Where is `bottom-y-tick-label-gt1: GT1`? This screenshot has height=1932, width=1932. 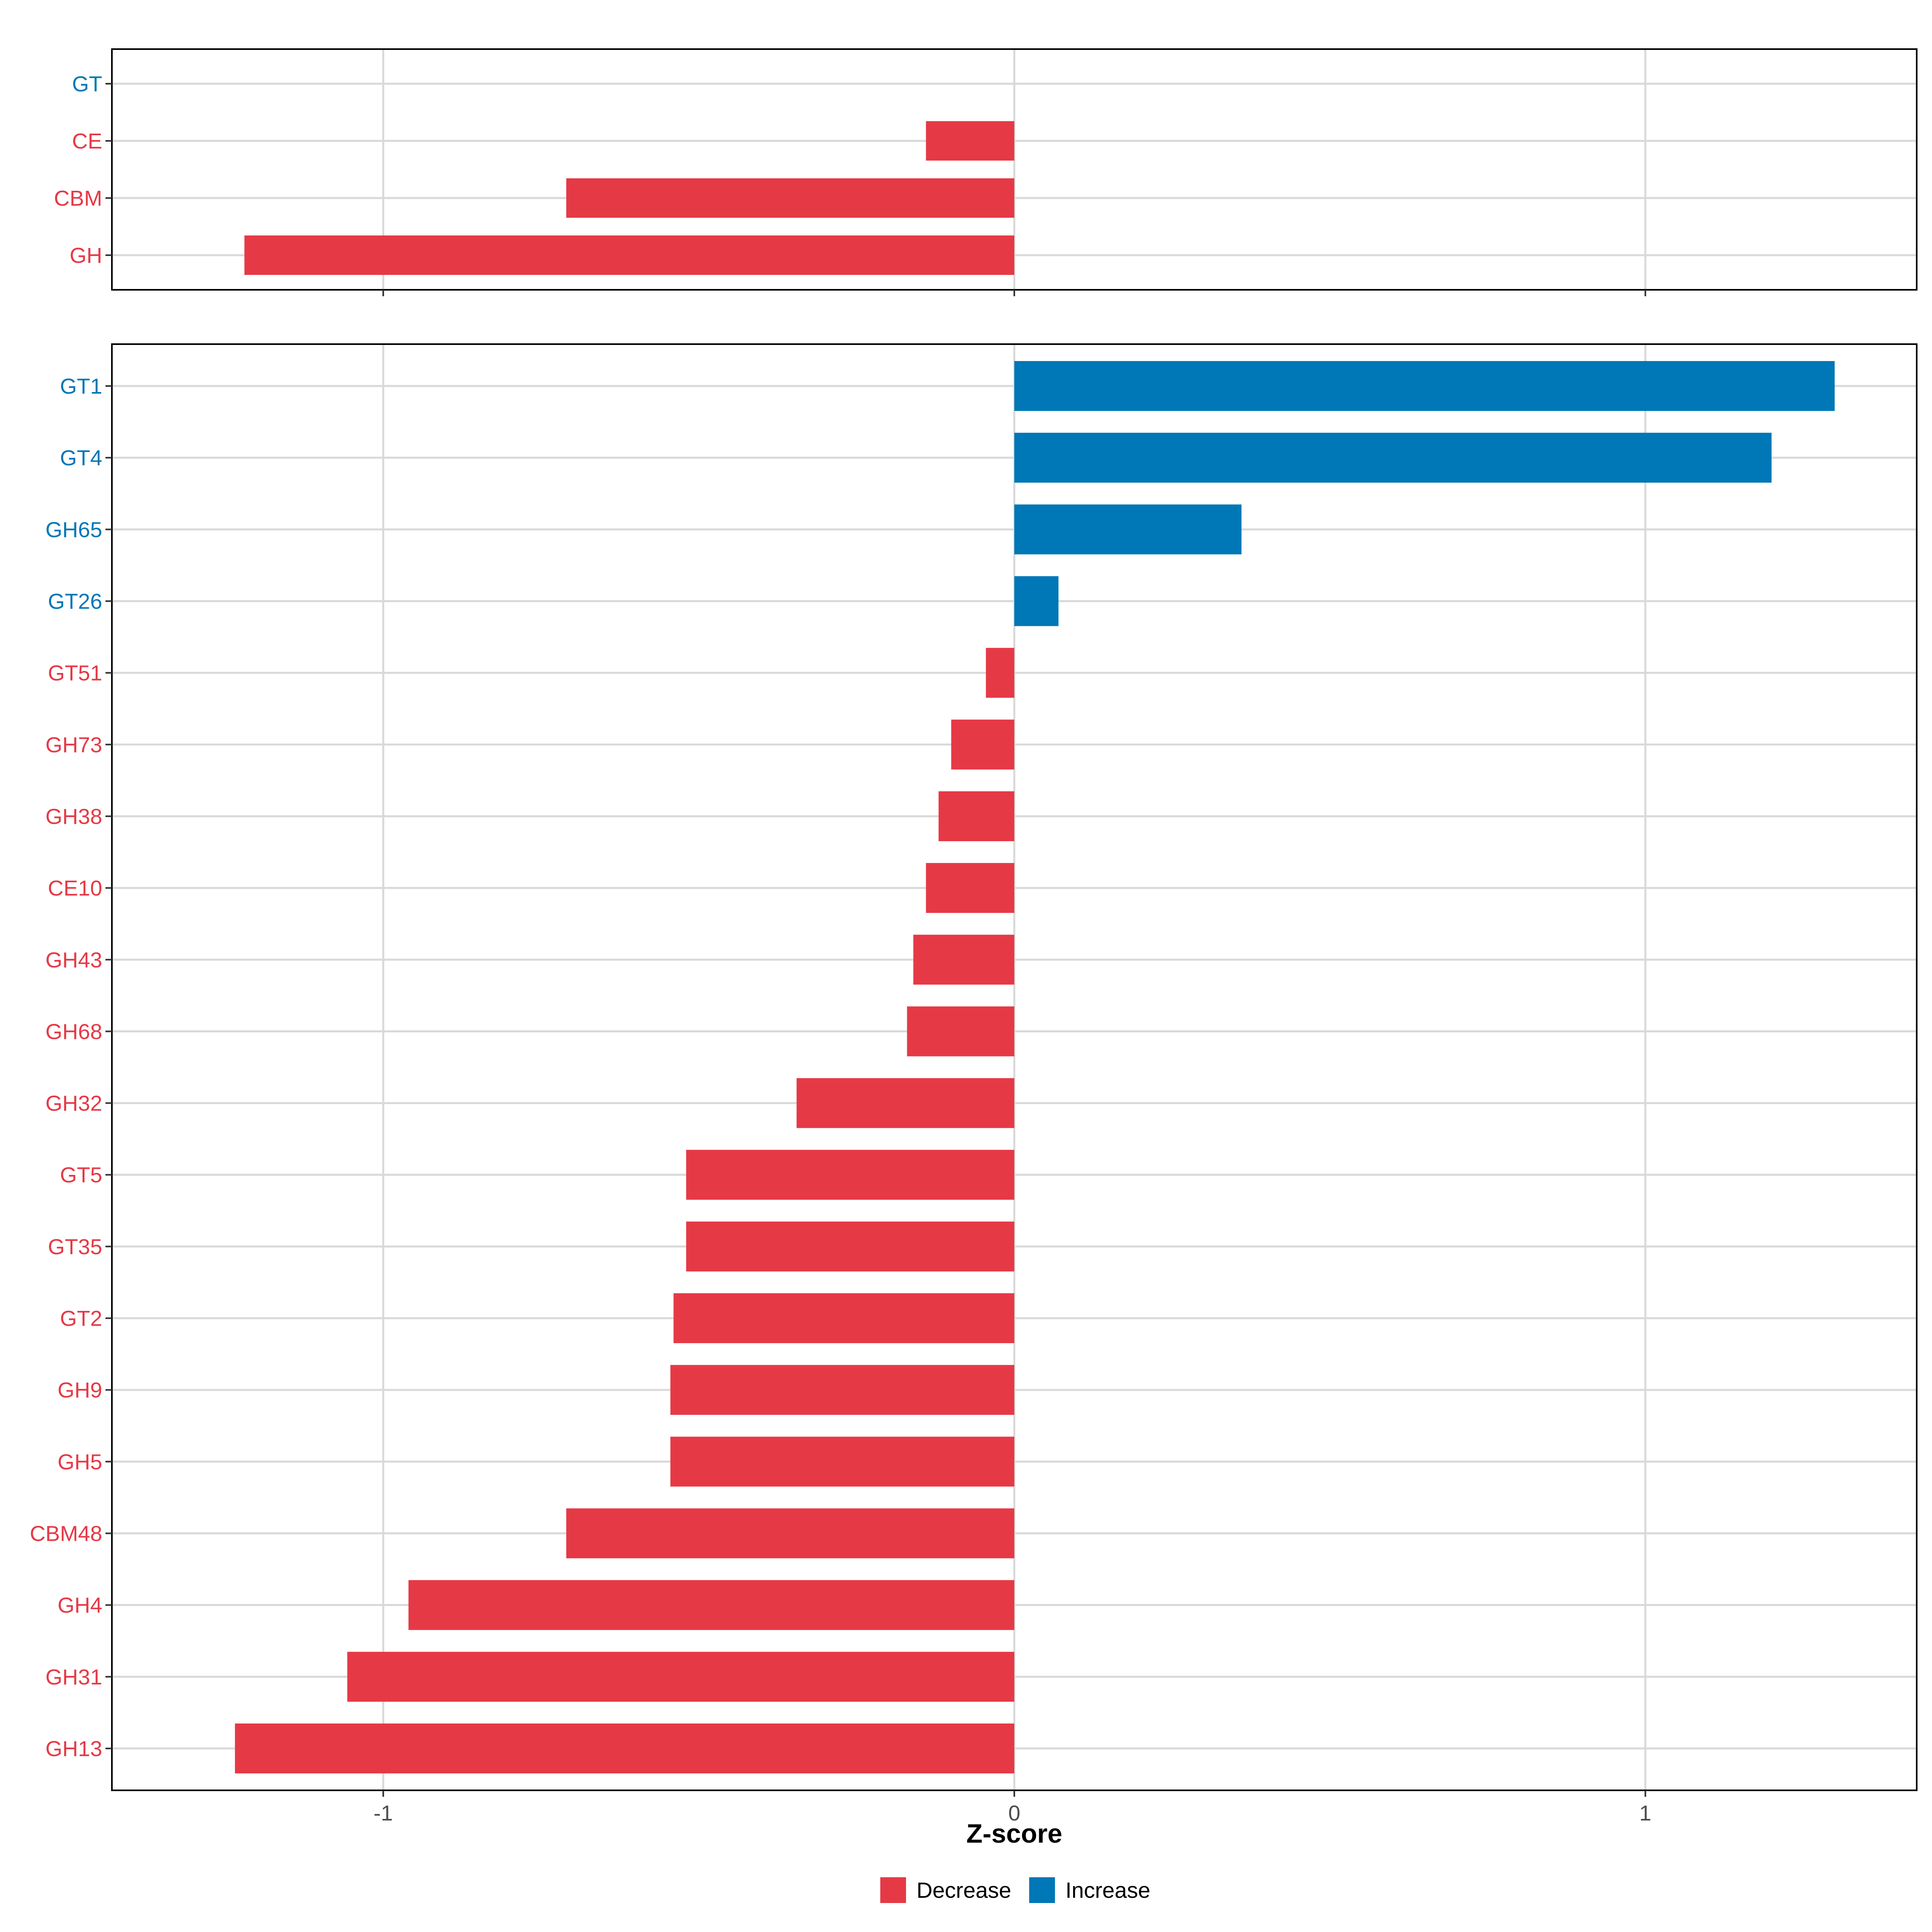 bottom-y-tick-label-gt1: GT1 is located at coordinates (81, 386).